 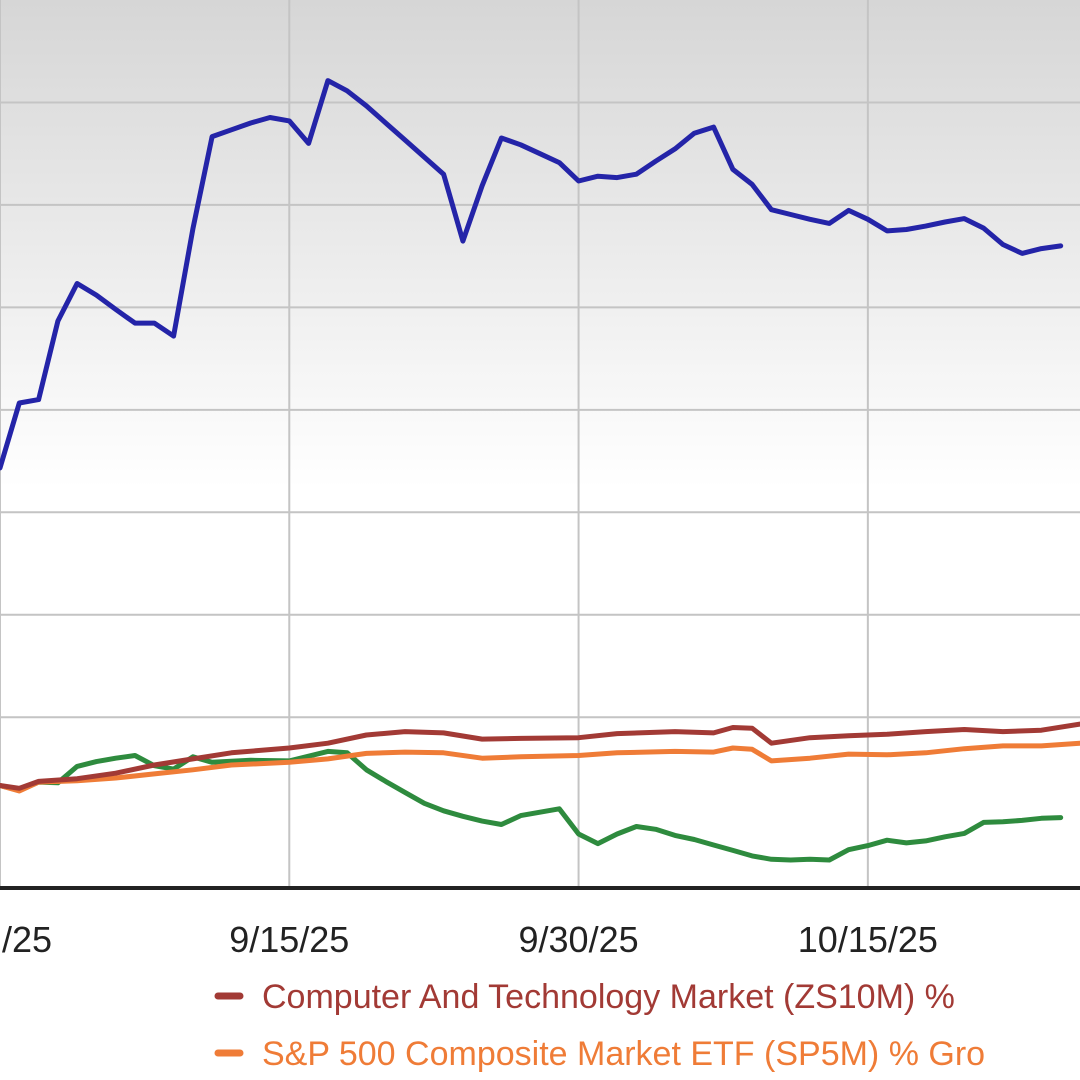 I want to click on legend-label-0: Computer And Technology Market (ZS10M) %, so click(x=608, y=997).